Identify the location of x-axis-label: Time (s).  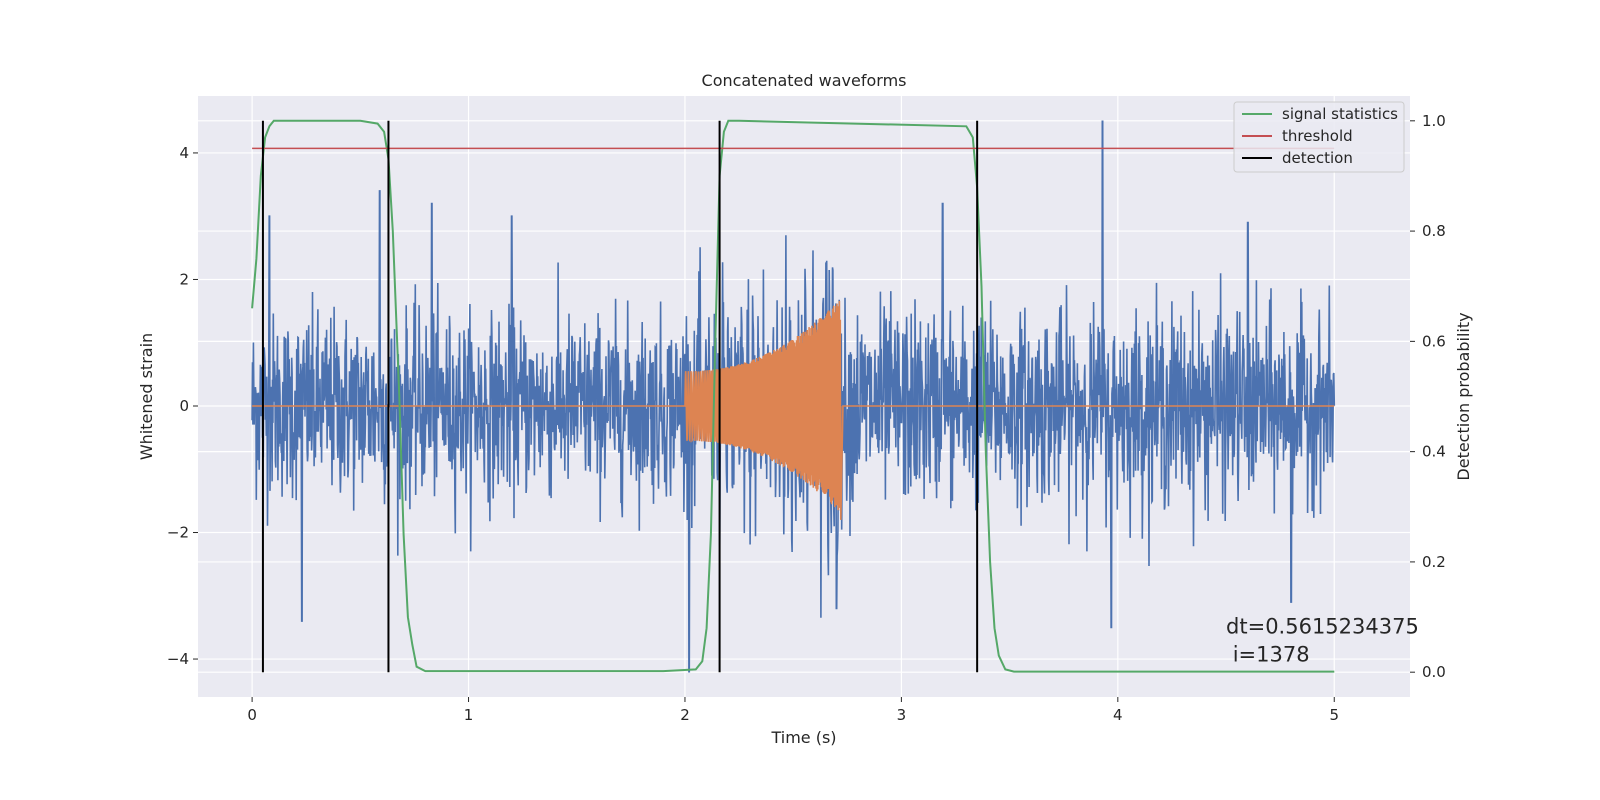
(803, 737).